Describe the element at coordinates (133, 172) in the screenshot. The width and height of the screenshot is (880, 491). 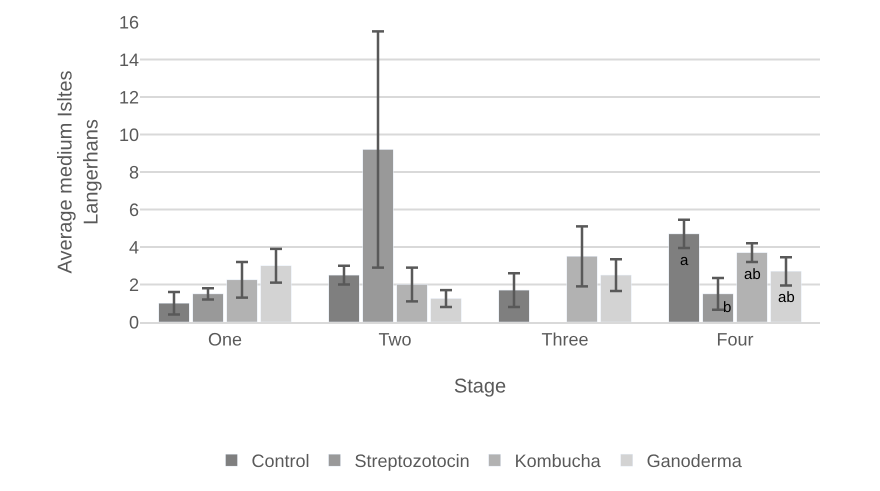
I see `y-tick-label: 8` at that location.